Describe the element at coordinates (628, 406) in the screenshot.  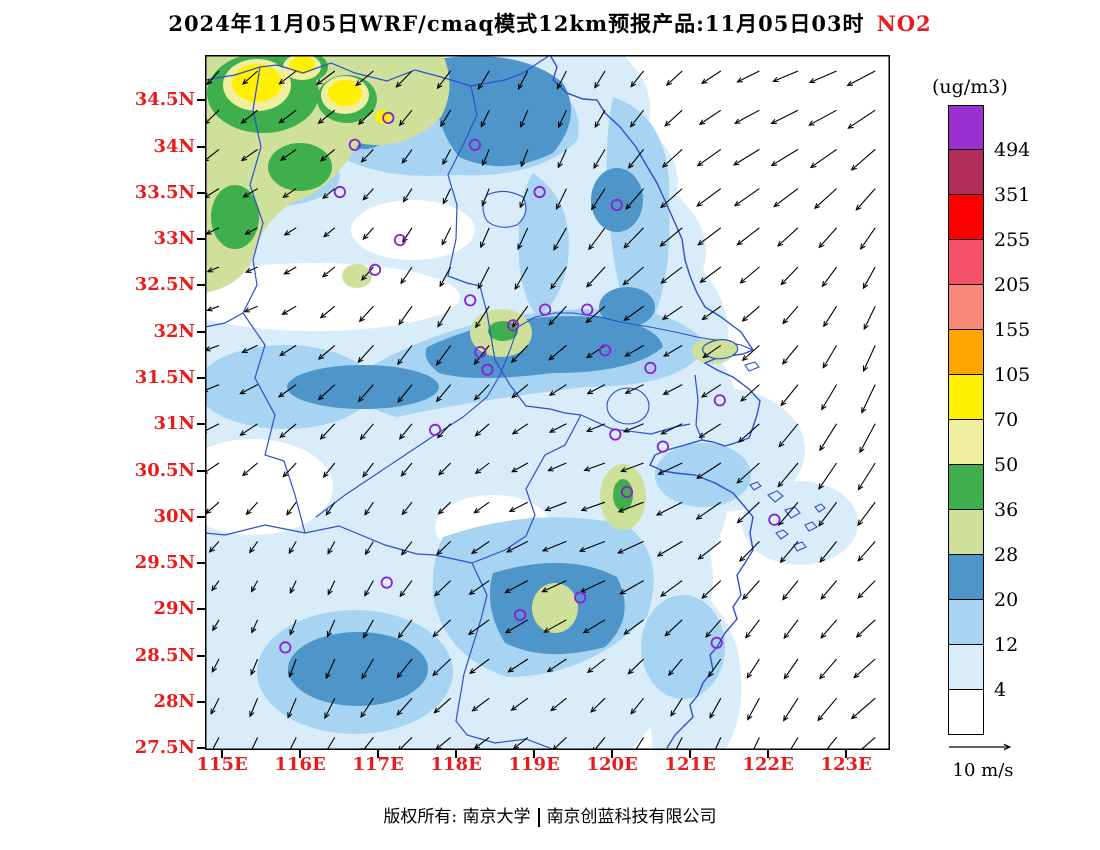
I see `taihu-lake` at that location.